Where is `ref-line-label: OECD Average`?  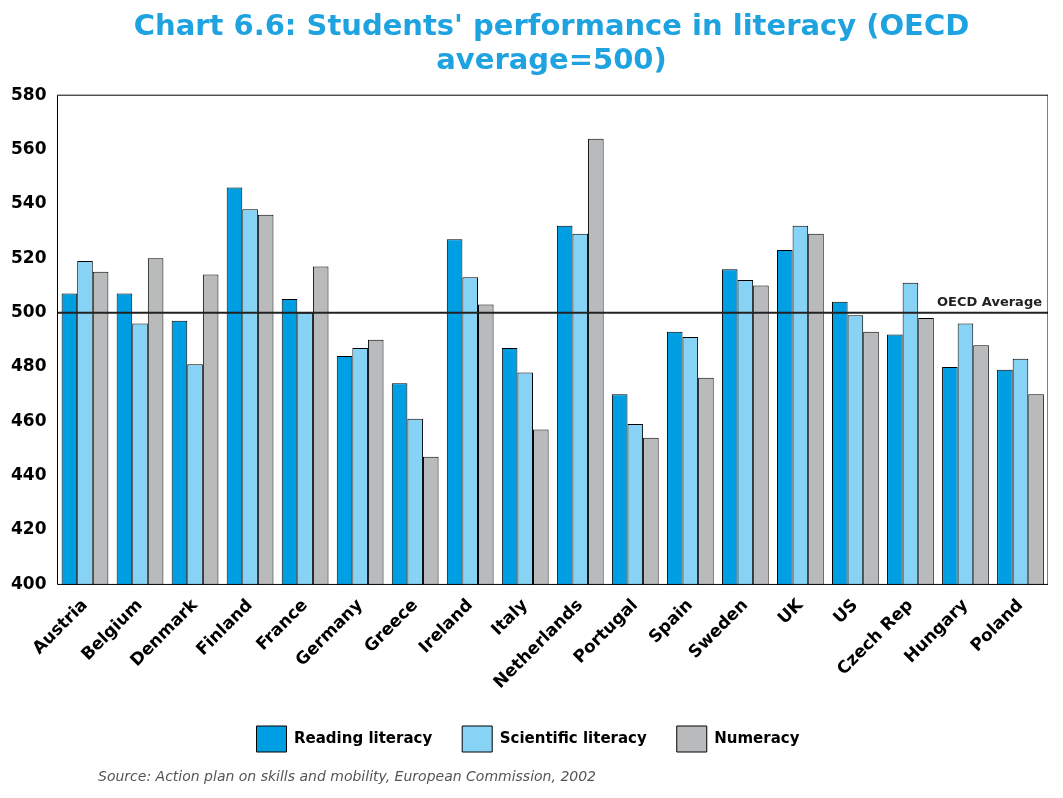
ref-line-label: OECD Average is located at coordinates (990, 301).